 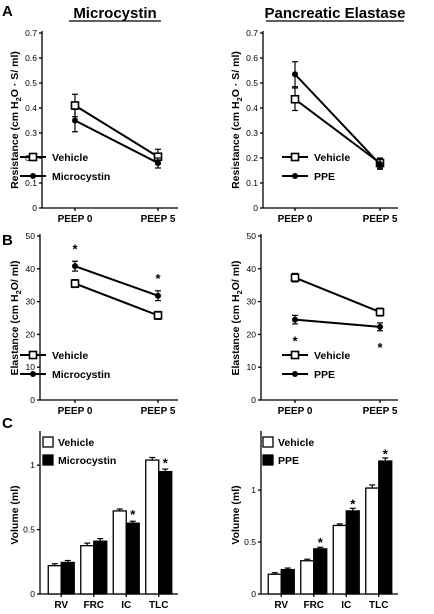 I want to click on y-tick-label: 0.1, so click(x=252, y=183).